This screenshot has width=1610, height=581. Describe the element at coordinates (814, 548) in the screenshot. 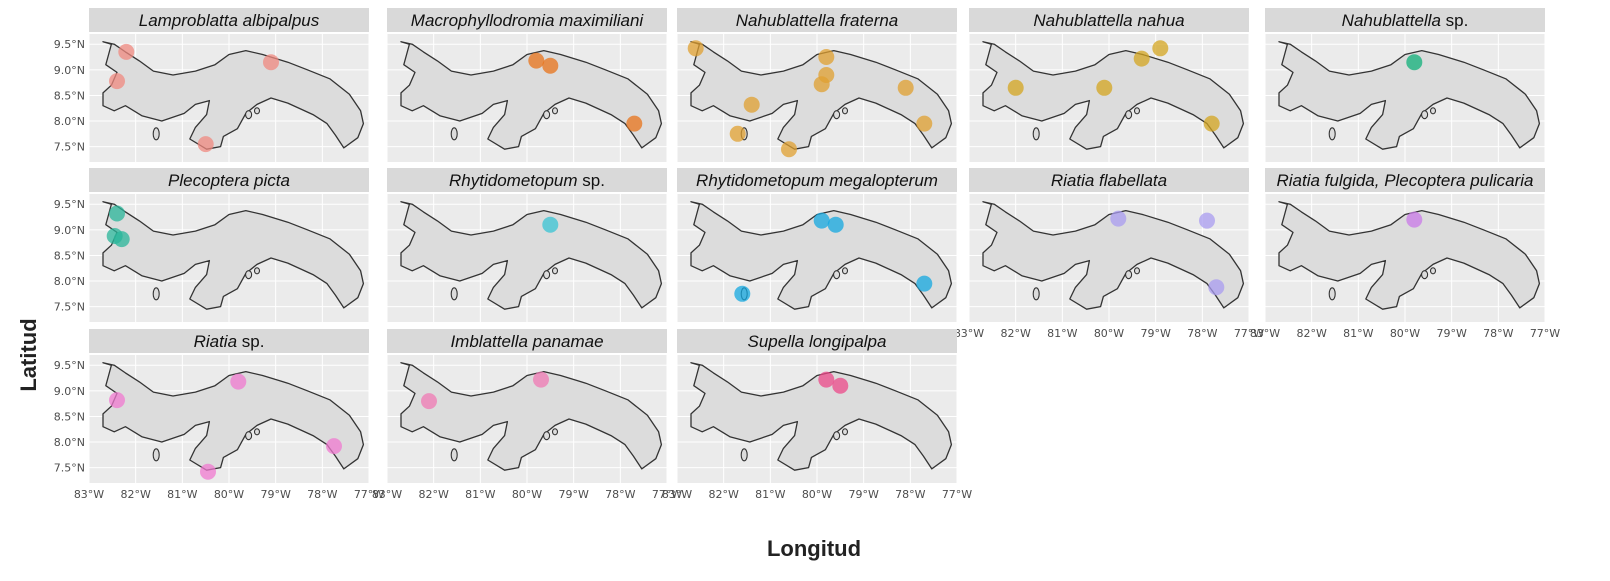

I see `x-axis-title: Longitud` at that location.